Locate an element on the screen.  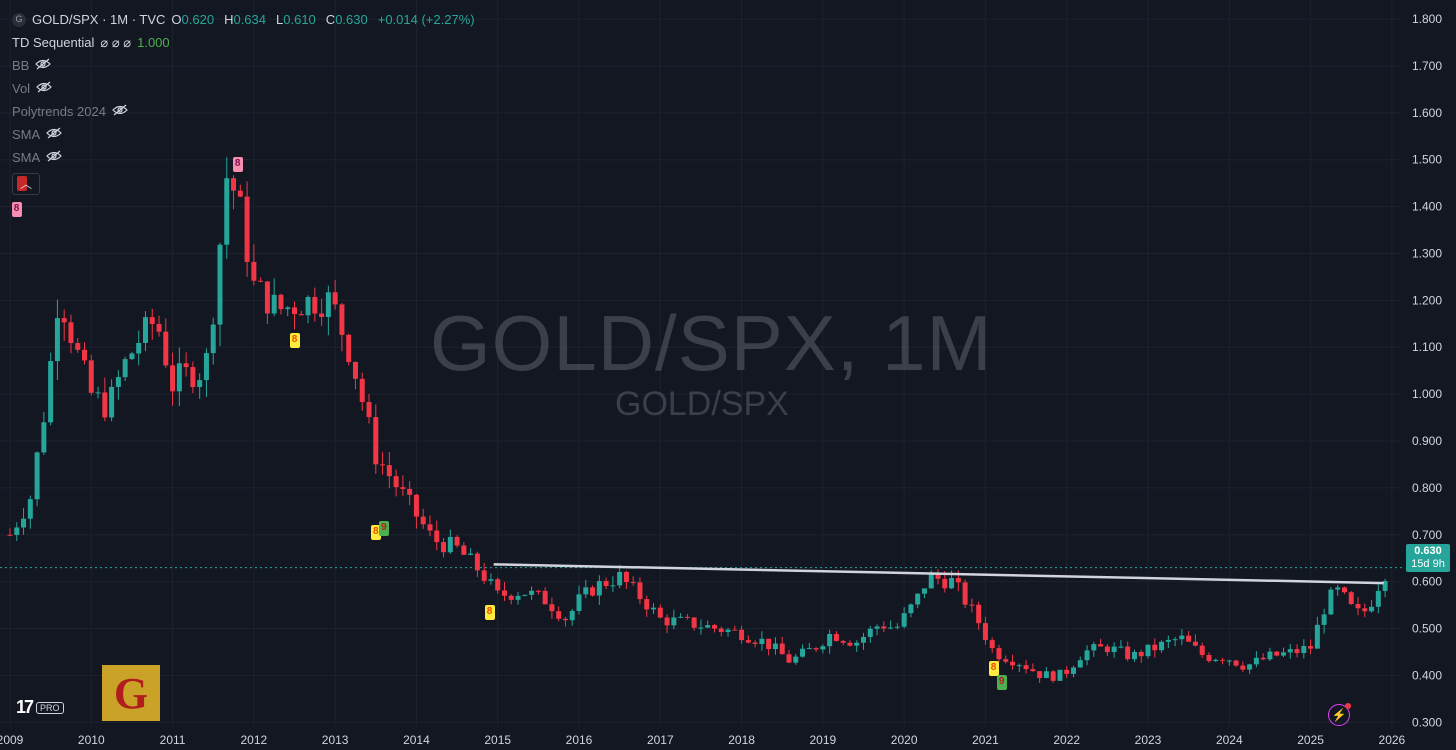
y-tick-label: 0.700 is located at coordinates (1427, 535).